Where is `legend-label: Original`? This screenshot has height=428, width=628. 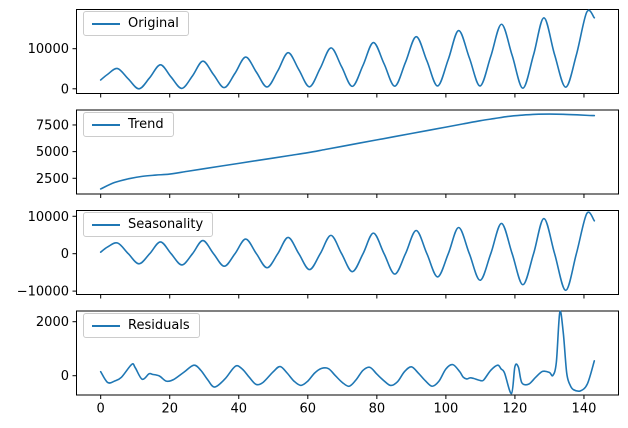 legend-label: Original is located at coordinates (153, 23).